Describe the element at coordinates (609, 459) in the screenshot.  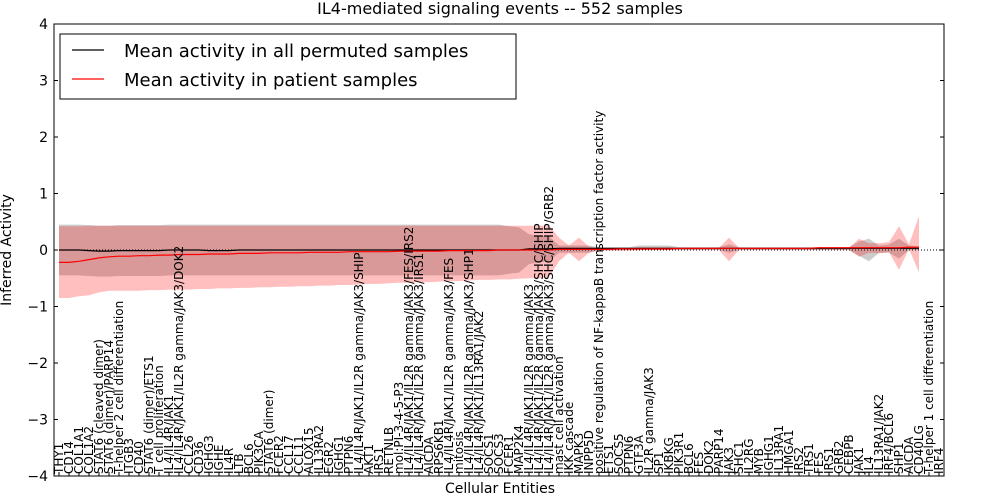
I see `x-tick-label: ETS1` at that location.